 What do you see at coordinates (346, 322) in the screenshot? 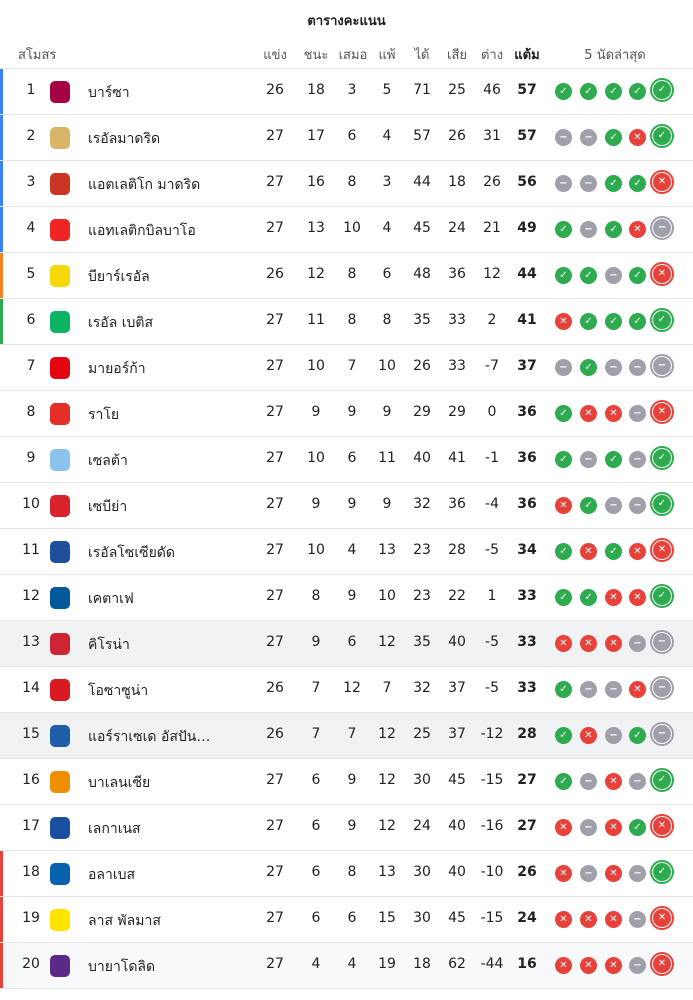
I see `table-row: 6 เรอัล เบติส 27 11 8 8 35 33 2 41 ✕ ✓ ✓ ✓ ✓` at bounding box center [346, 322].